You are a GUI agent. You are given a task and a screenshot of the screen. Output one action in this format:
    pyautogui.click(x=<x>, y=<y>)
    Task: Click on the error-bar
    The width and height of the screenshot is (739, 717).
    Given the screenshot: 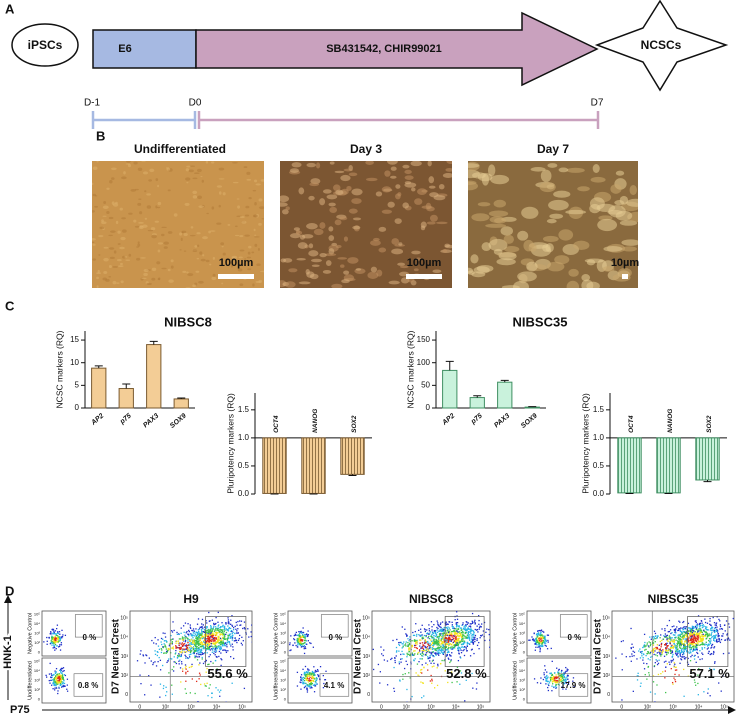 What is the action you would take?
    pyautogui.click(x=668, y=493)
    